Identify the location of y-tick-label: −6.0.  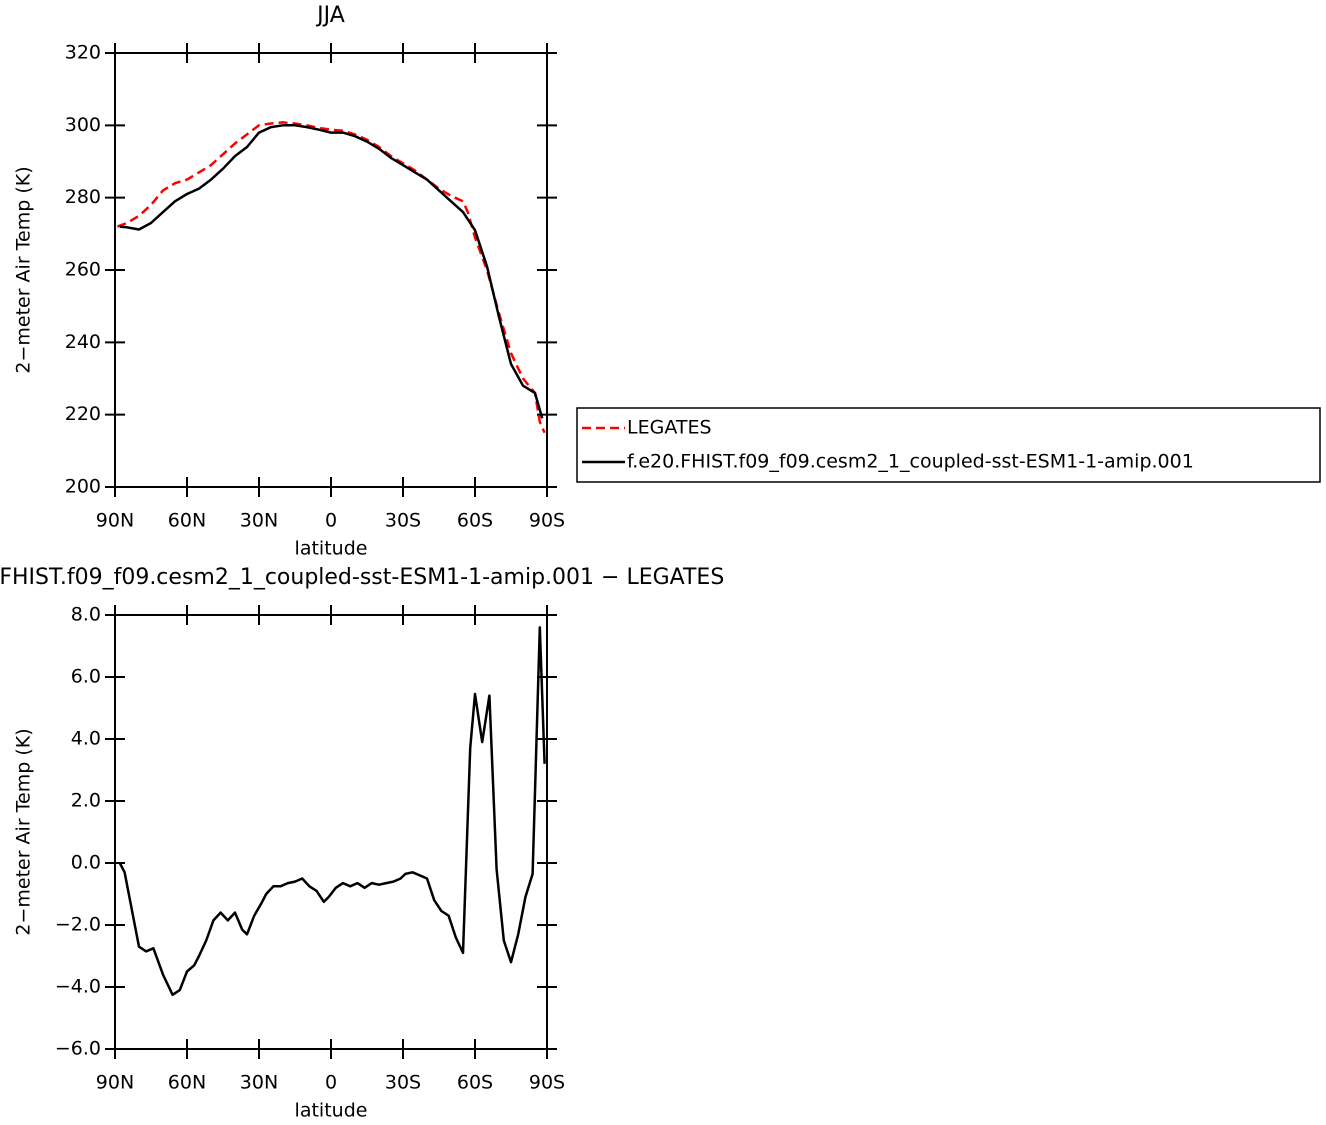
(78, 1049).